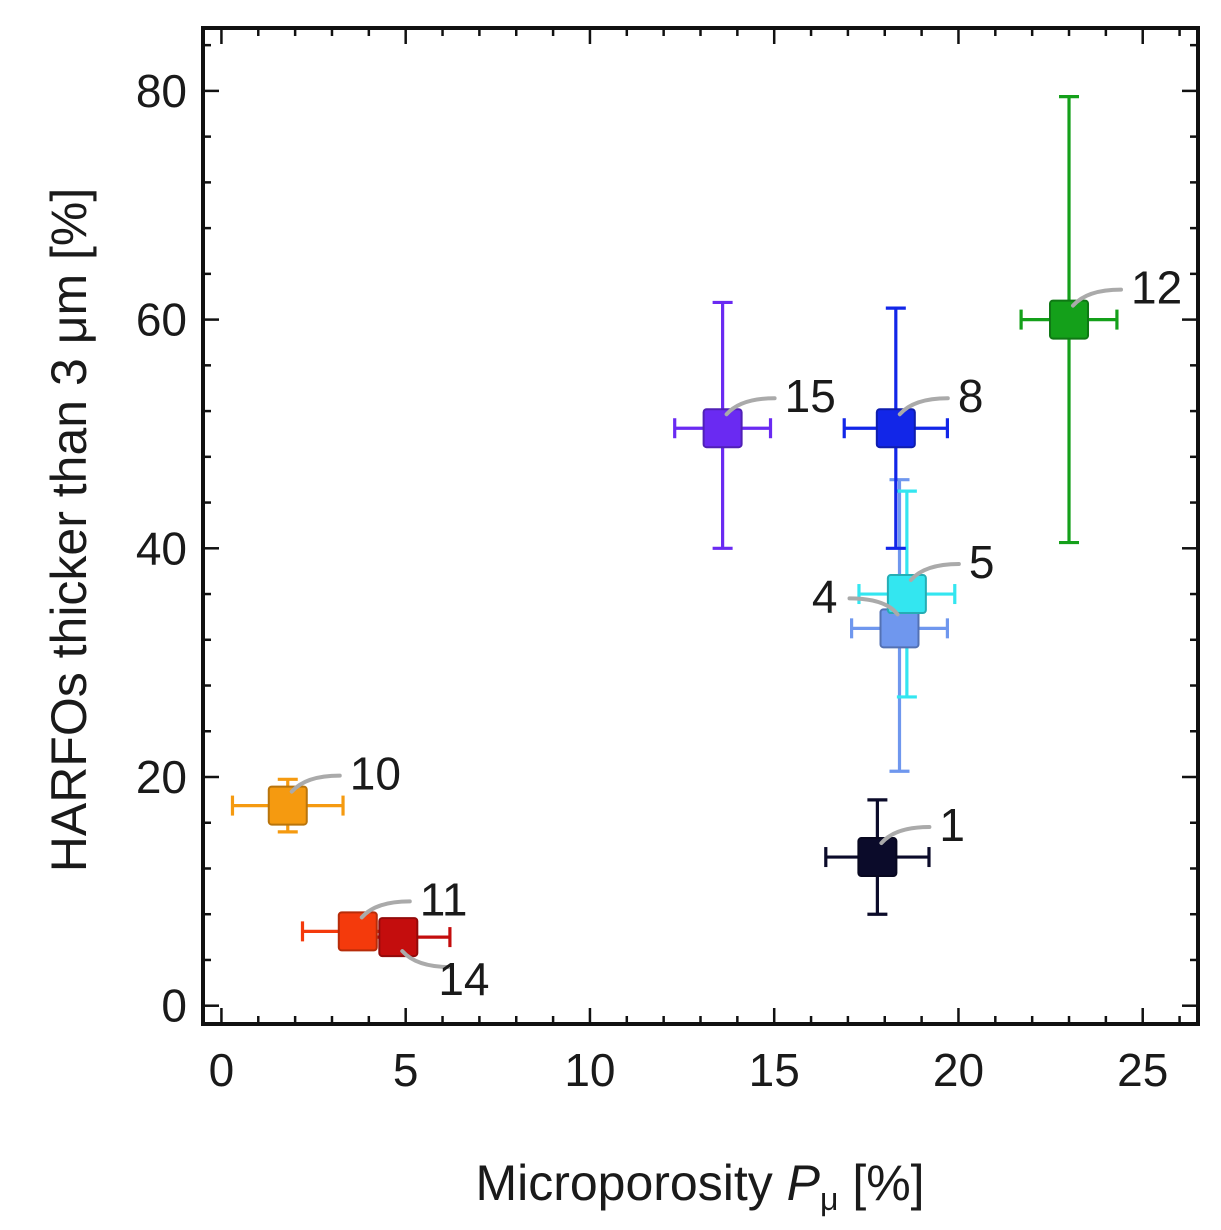 The image size is (1221, 1230). What do you see at coordinates (1156, 288) in the screenshot?
I see `point-label-12: 12` at bounding box center [1156, 288].